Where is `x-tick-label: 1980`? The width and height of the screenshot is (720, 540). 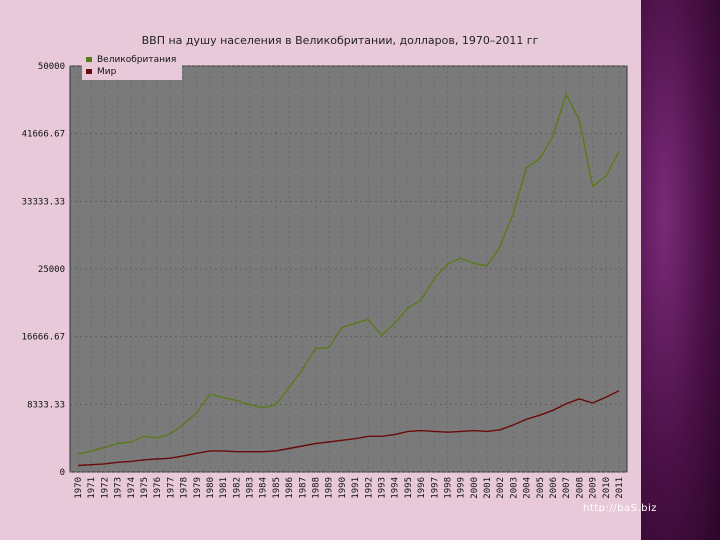 x-tick-label: 1980 is located at coordinates (211, 488).